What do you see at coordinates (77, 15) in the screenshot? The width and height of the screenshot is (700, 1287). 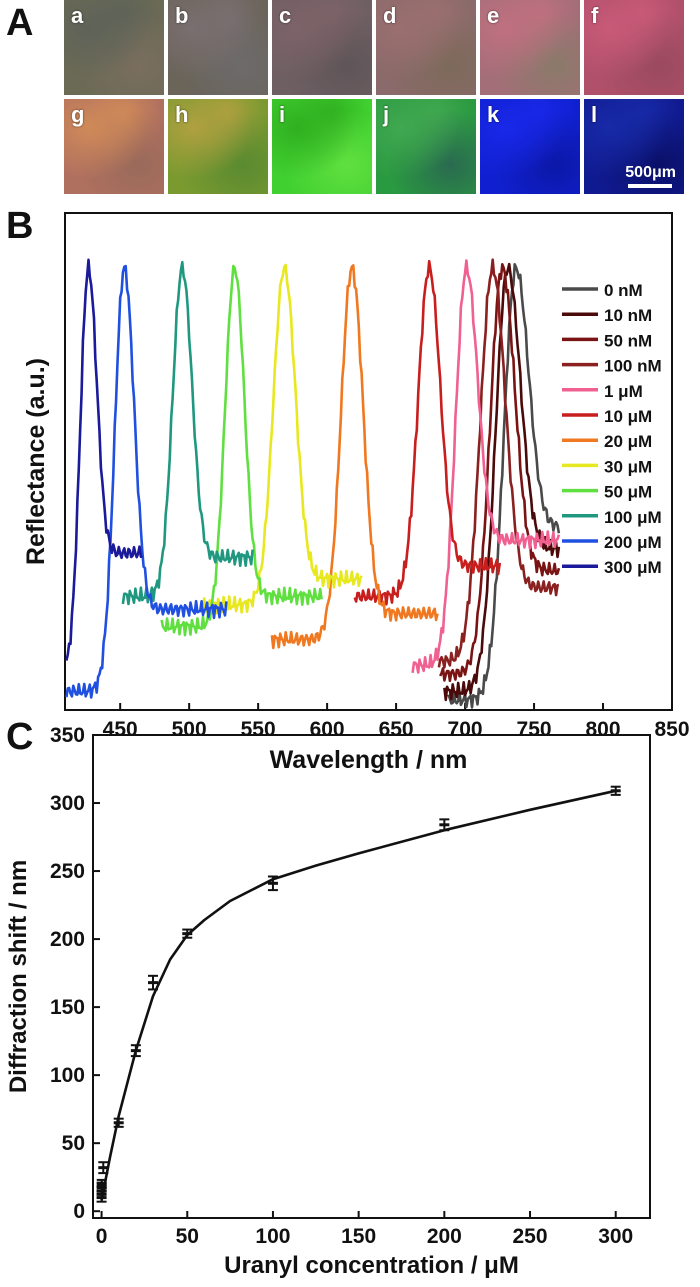 I see `photo-tile-letter: a` at bounding box center [77, 15].